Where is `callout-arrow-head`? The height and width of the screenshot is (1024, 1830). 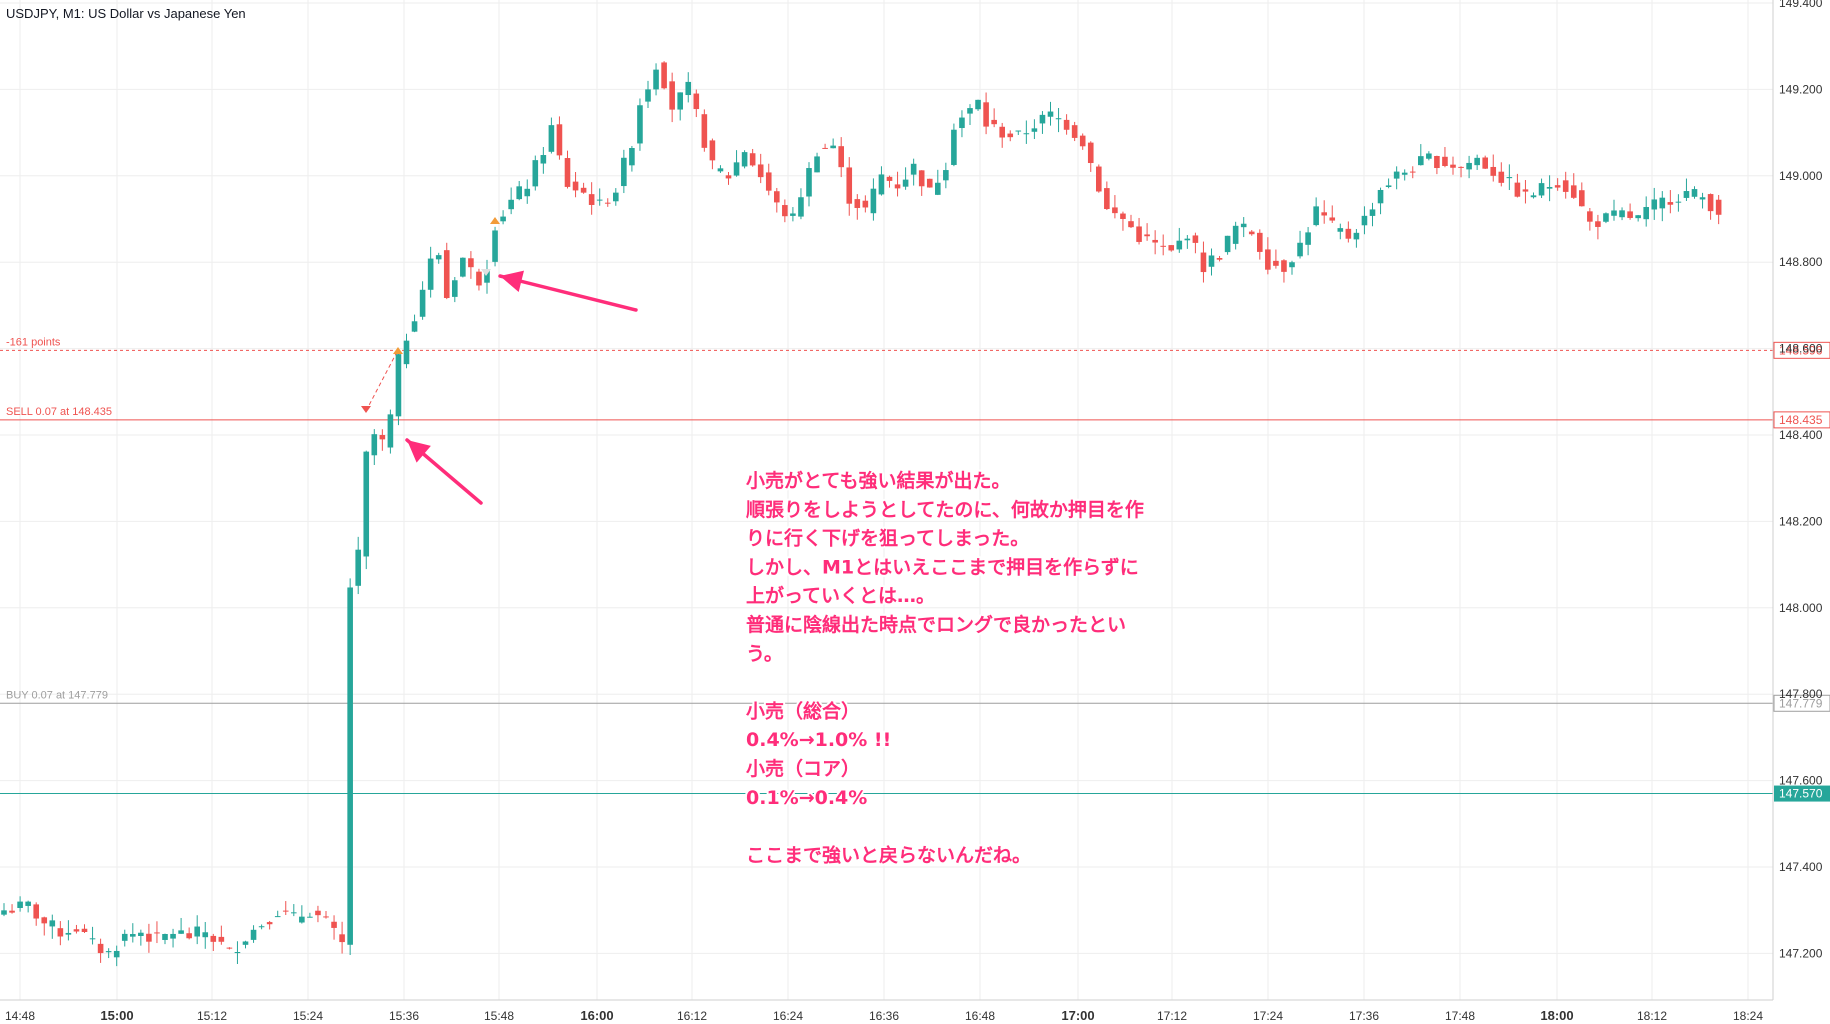
callout-arrow-head is located at coordinates (512, 281).